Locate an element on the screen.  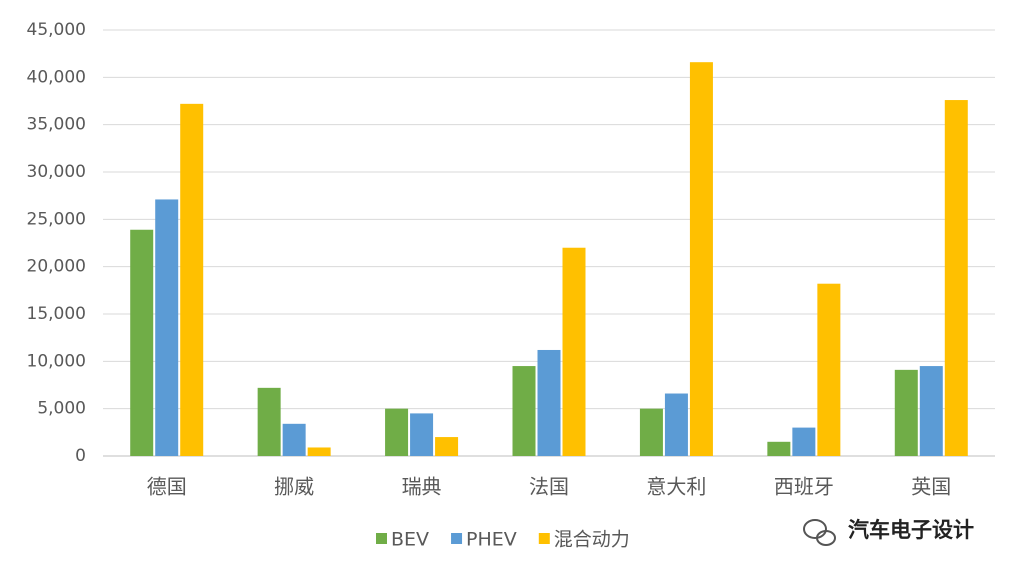
y-tick-label: 40,000 is located at coordinates (56, 77).